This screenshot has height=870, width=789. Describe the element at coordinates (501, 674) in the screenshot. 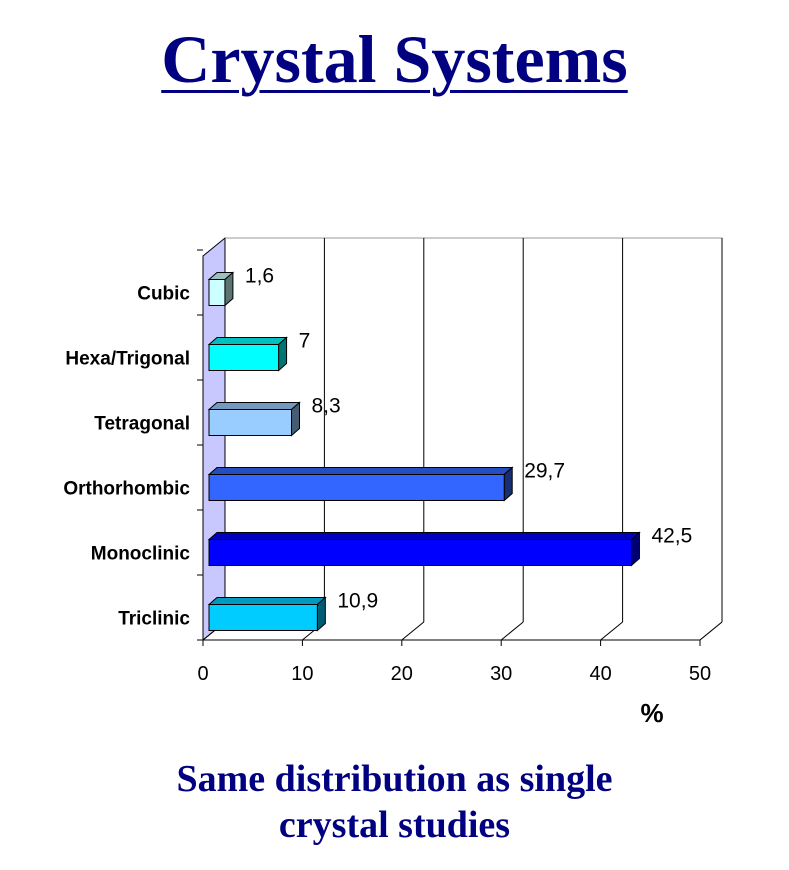

I see `x-tick-label: 30` at that location.